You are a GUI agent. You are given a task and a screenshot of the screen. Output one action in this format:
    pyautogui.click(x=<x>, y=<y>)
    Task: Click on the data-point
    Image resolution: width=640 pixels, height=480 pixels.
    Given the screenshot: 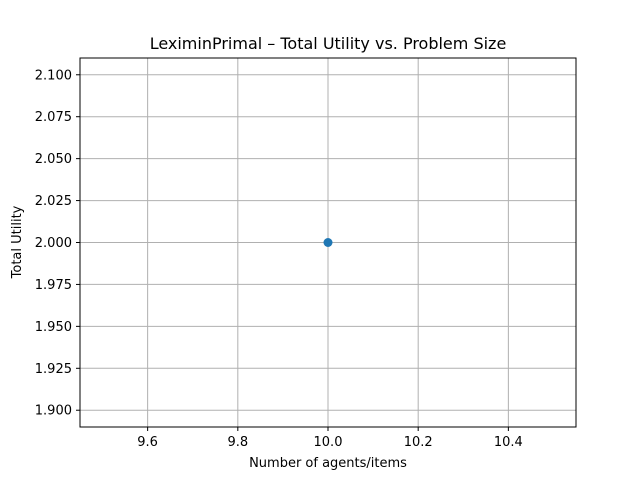 What is the action you would take?
    pyautogui.click(x=328, y=242)
    